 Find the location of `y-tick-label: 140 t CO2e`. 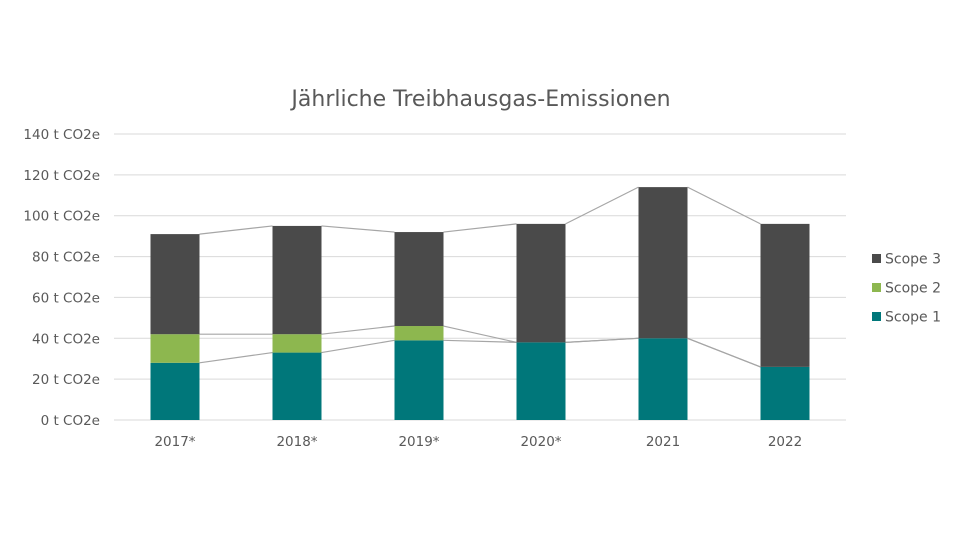

y-tick-label: 140 t CO2e is located at coordinates (61, 135).